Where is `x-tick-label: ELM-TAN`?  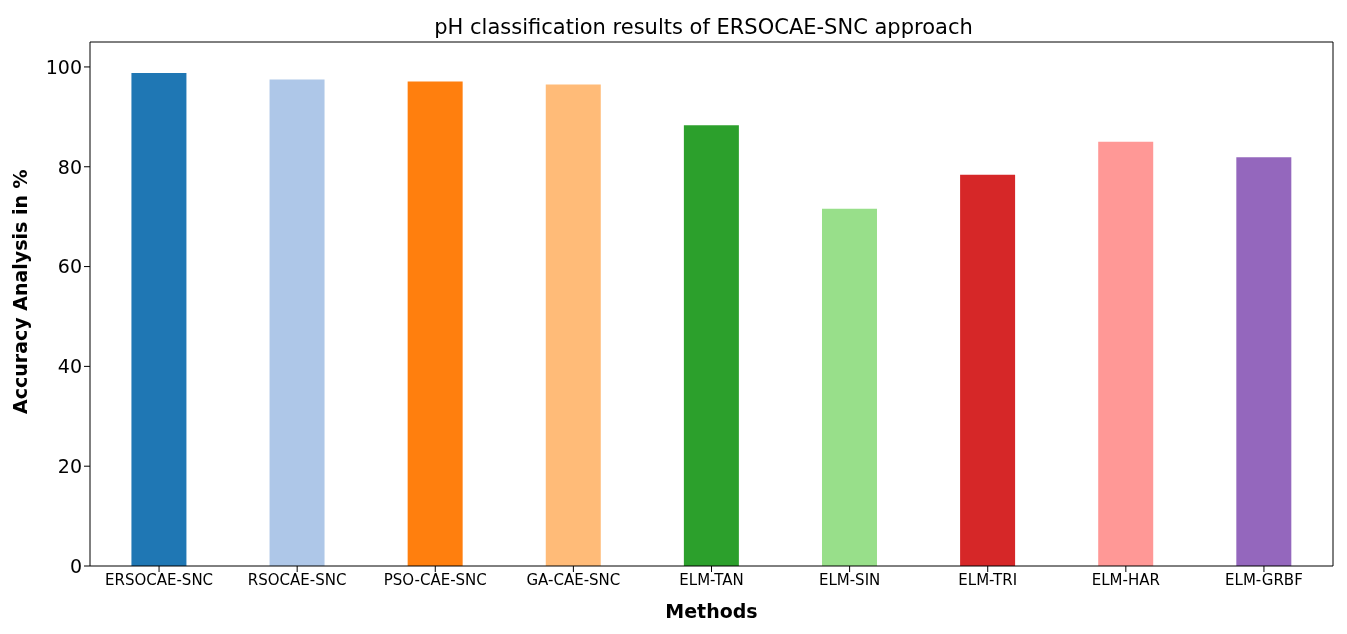
x-tick-label: ELM-TAN is located at coordinates (711, 579).